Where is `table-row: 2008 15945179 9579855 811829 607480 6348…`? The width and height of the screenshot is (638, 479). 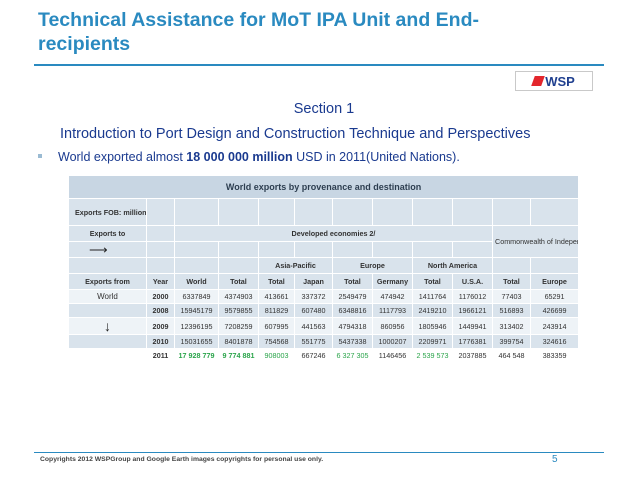 table-row: 2008 15945179 9579855 811829 607480 6348… is located at coordinates (324, 310).